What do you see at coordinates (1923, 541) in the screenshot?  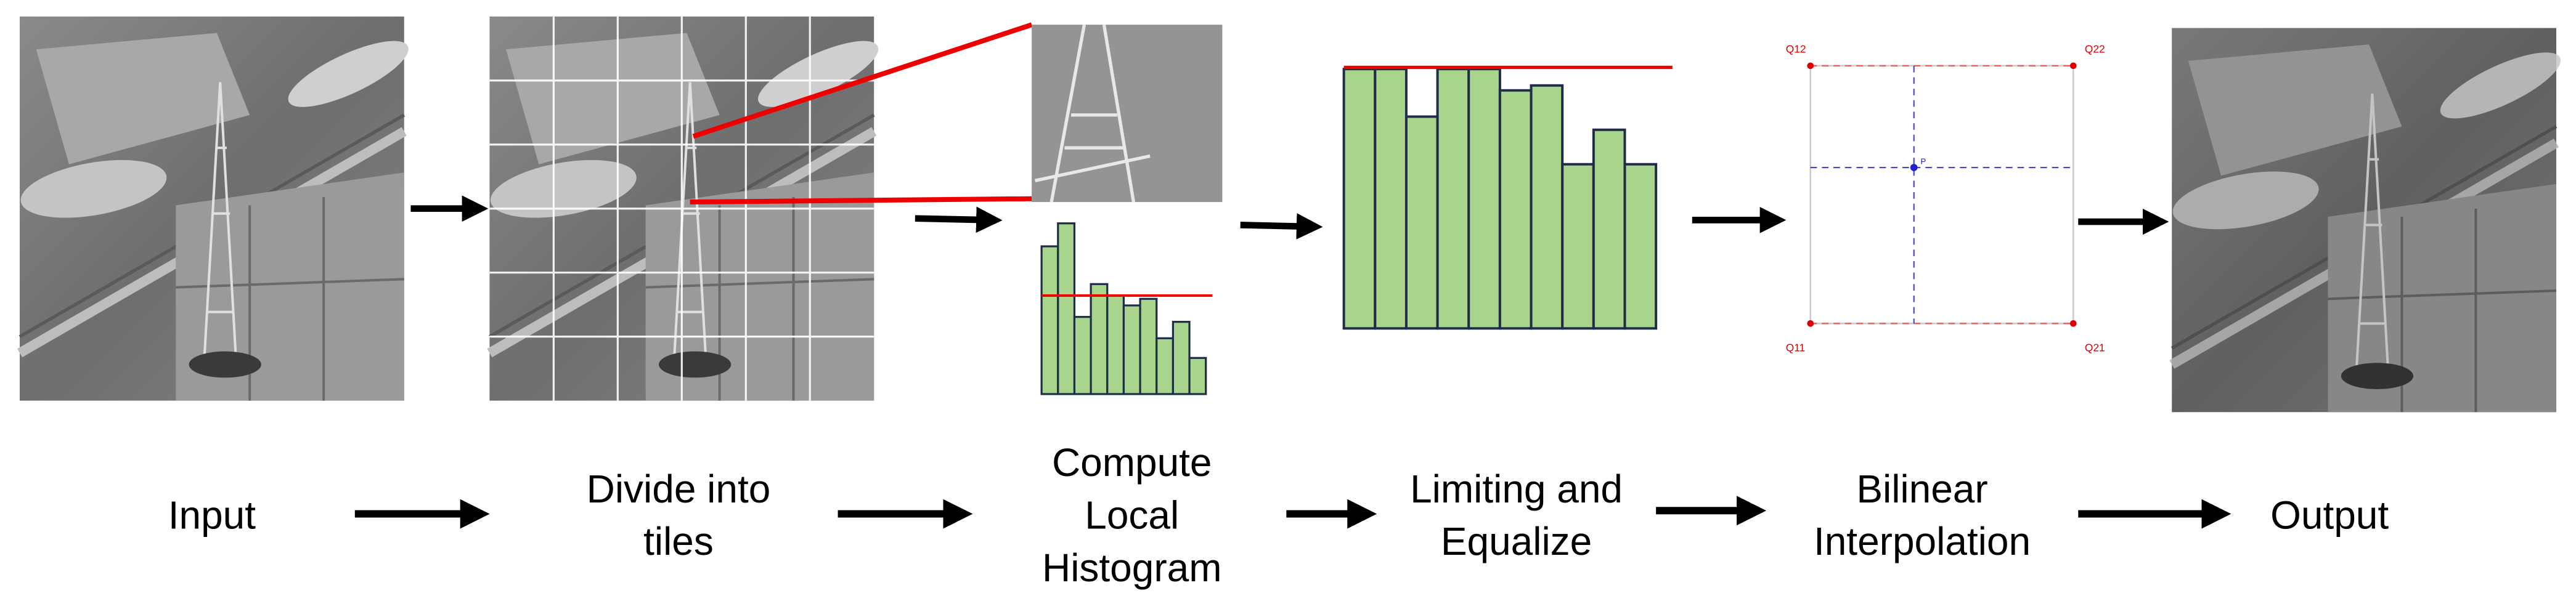 I see `step-label-line: Interpolation` at bounding box center [1923, 541].